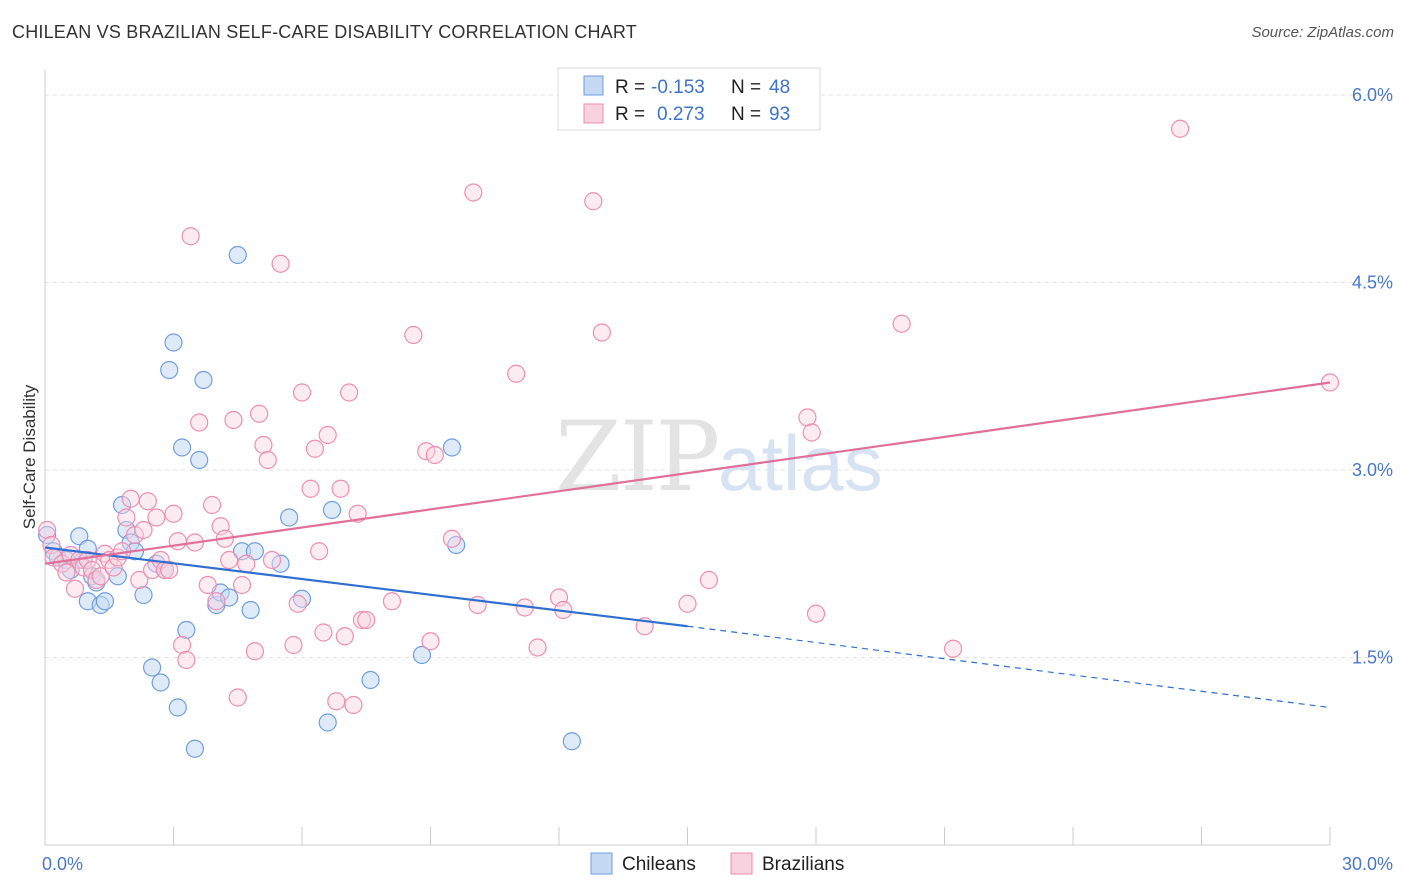  I want to click on legend-n-value-chileans: 48, so click(779, 87).